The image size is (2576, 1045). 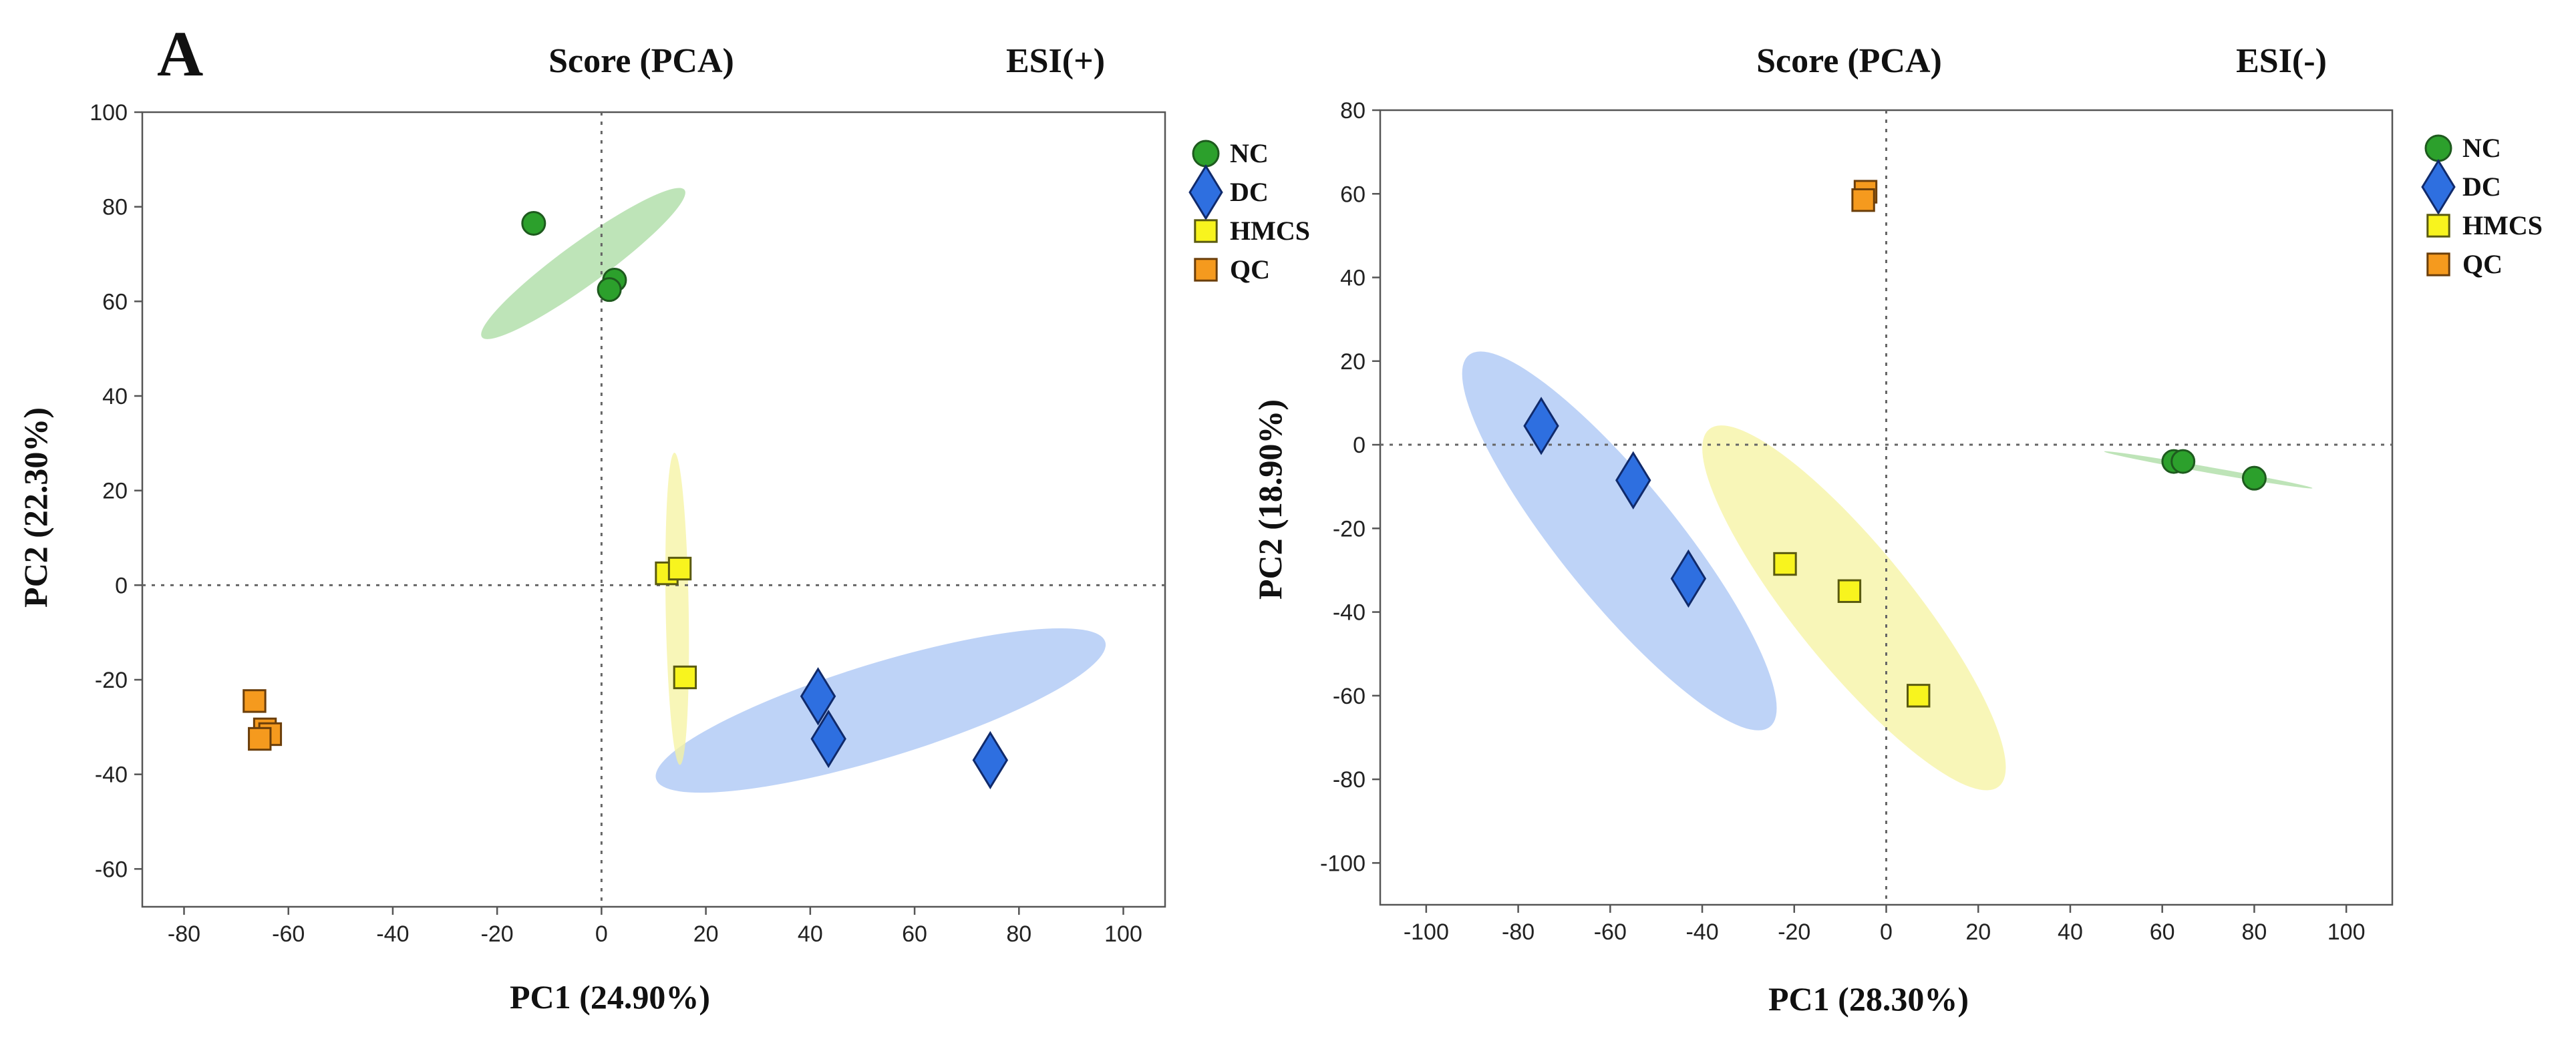 What do you see at coordinates (1342, 863) in the screenshot?
I see `y-tick-label: -100` at bounding box center [1342, 863].